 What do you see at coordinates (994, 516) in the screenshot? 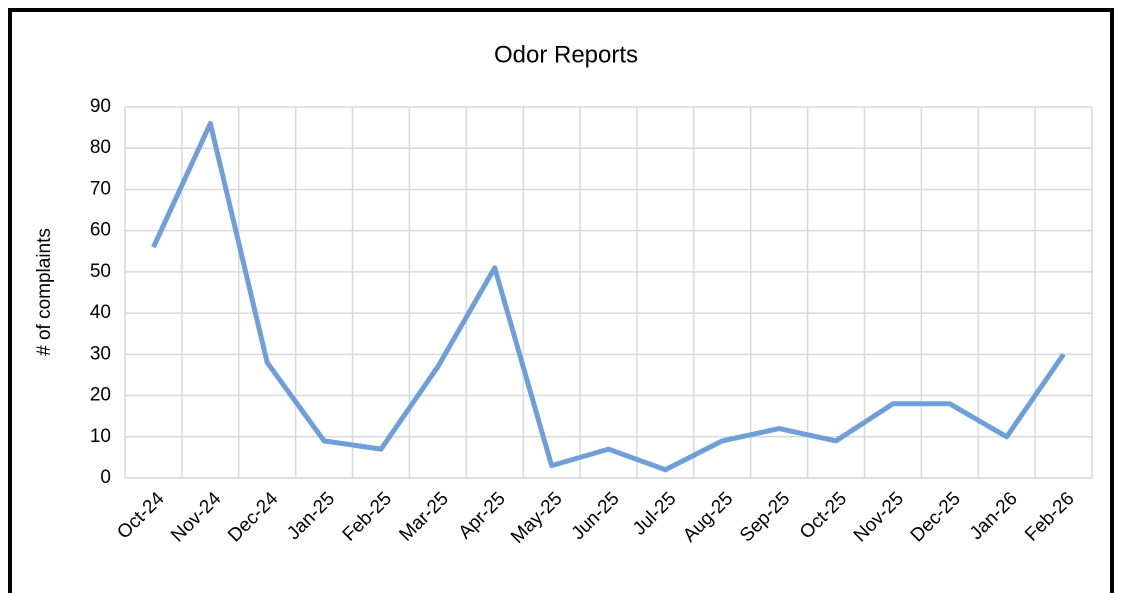
I see `x-tick-label: Jan-26` at bounding box center [994, 516].